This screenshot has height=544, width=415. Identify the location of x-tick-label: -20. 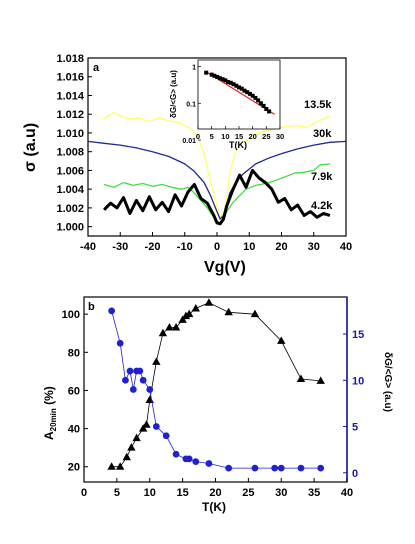
(153, 247).